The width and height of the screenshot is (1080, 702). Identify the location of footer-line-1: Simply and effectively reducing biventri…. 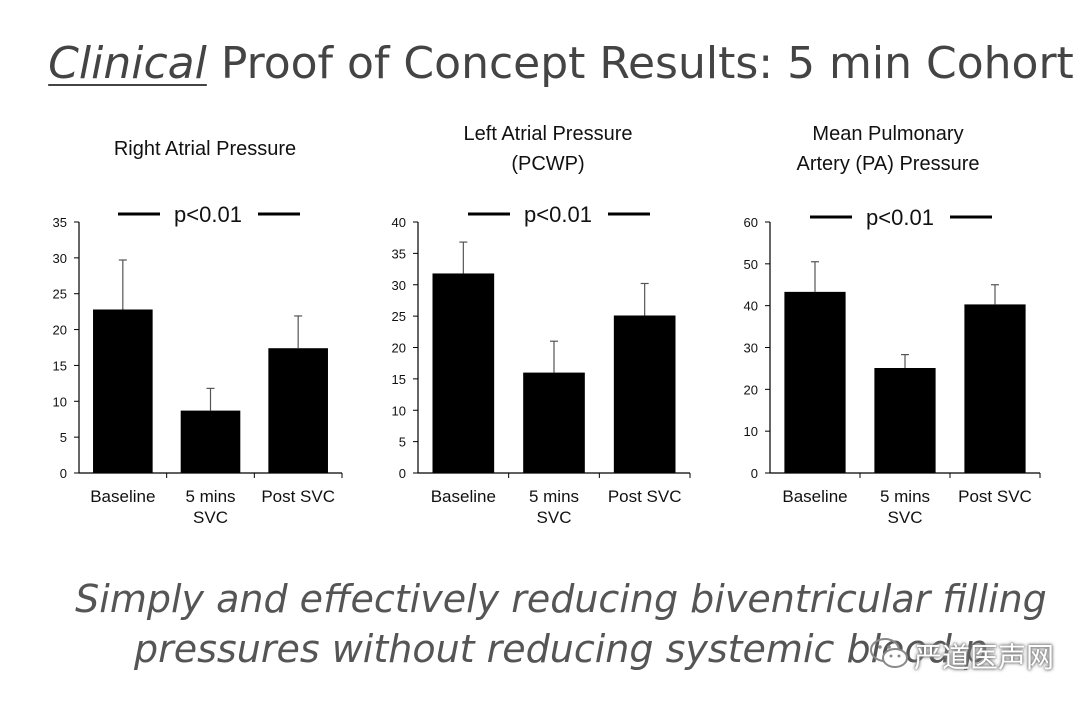
(561, 599).